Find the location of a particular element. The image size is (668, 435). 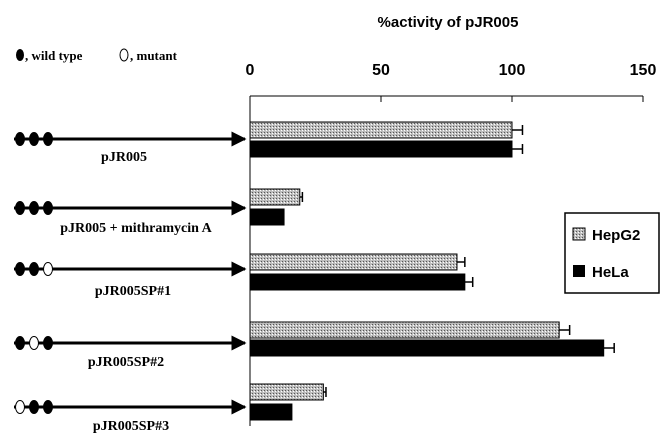

x-tick-label-100: 100 is located at coordinates (512, 70).